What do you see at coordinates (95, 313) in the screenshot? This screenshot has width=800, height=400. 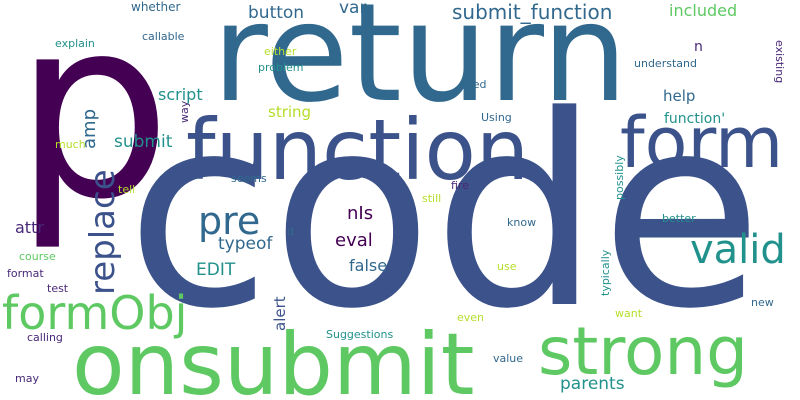 I see `word-formObj: formObj` at bounding box center [95, 313].